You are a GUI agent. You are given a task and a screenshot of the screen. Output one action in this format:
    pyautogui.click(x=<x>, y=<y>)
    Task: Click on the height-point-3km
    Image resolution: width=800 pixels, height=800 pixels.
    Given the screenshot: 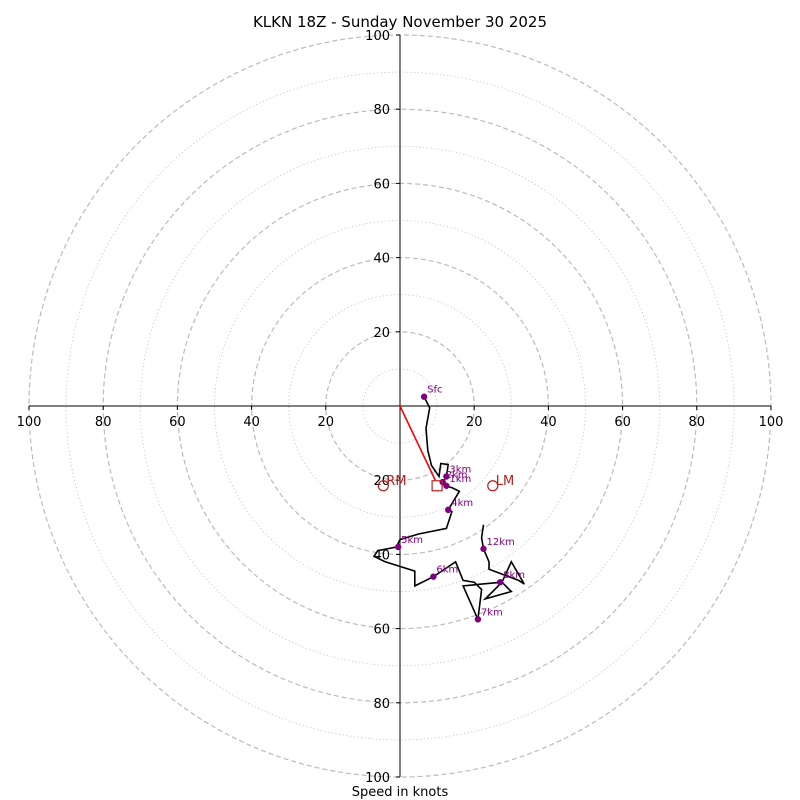 What is the action you would take?
    pyautogui.click(x=446, y=476)
    